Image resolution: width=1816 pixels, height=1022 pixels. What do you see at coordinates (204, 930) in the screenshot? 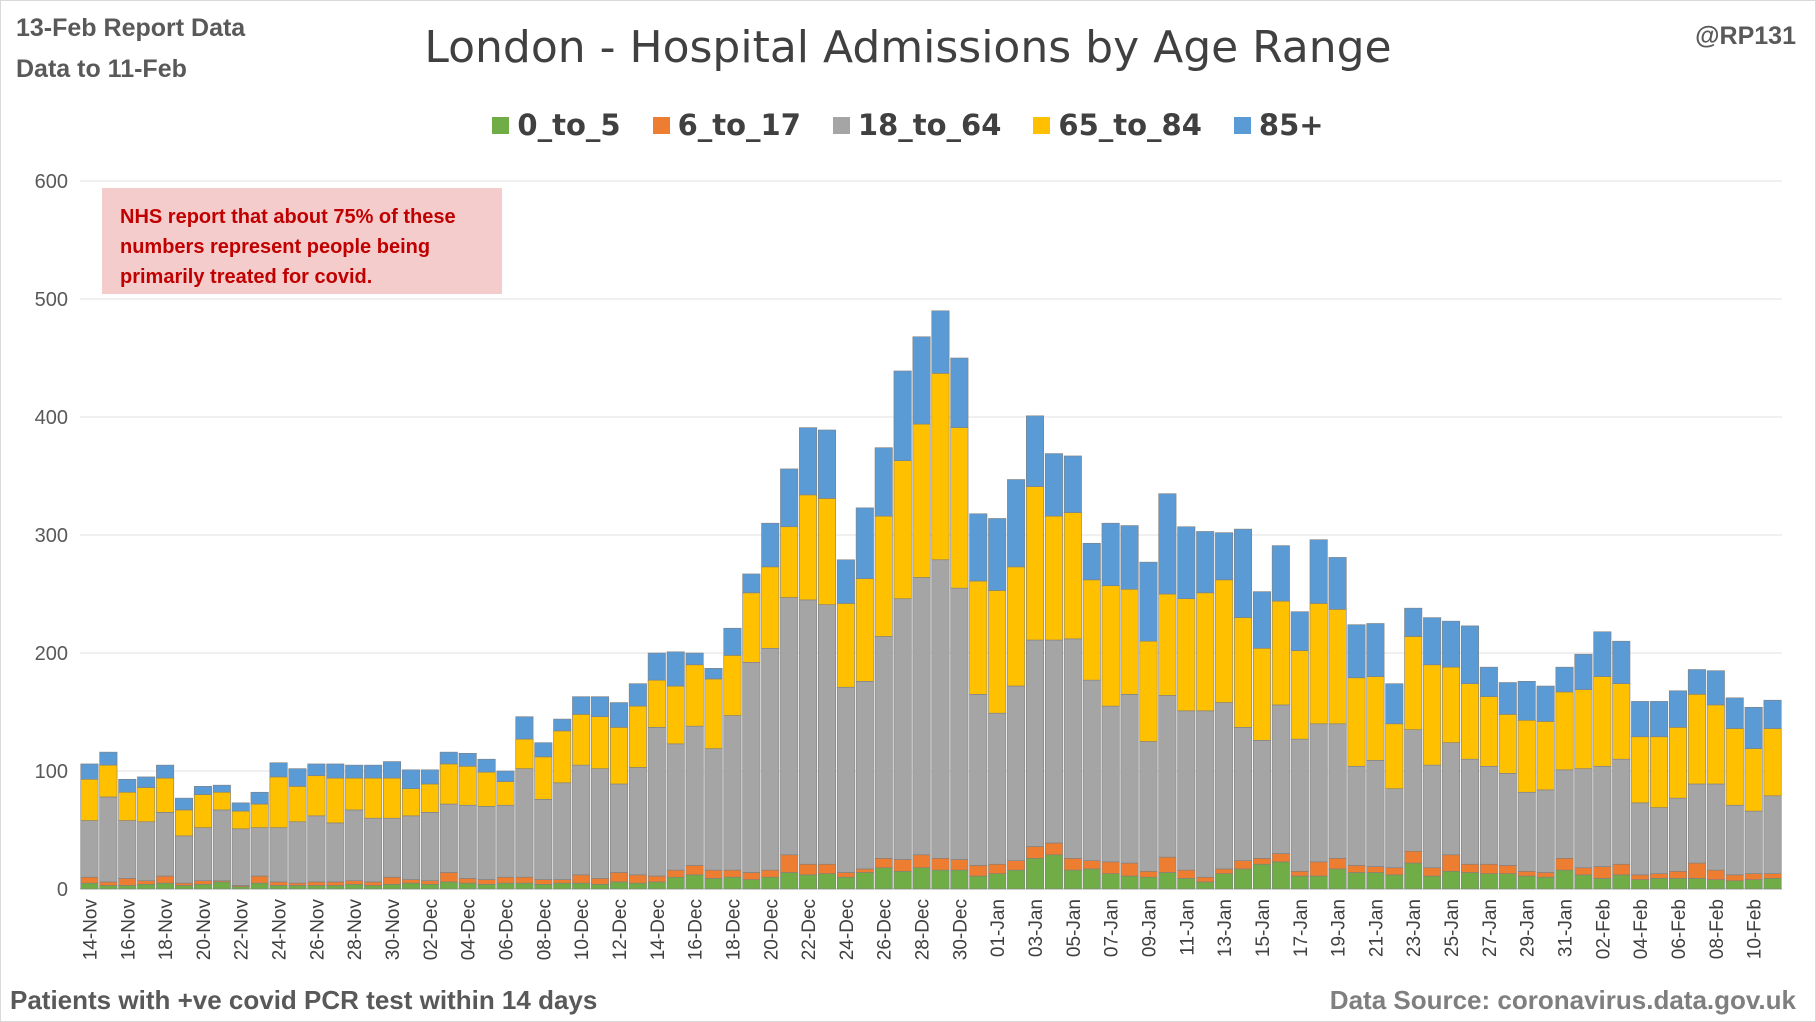
I see `x-tick-label: 20-Nov` at bounding box center [204, 930].